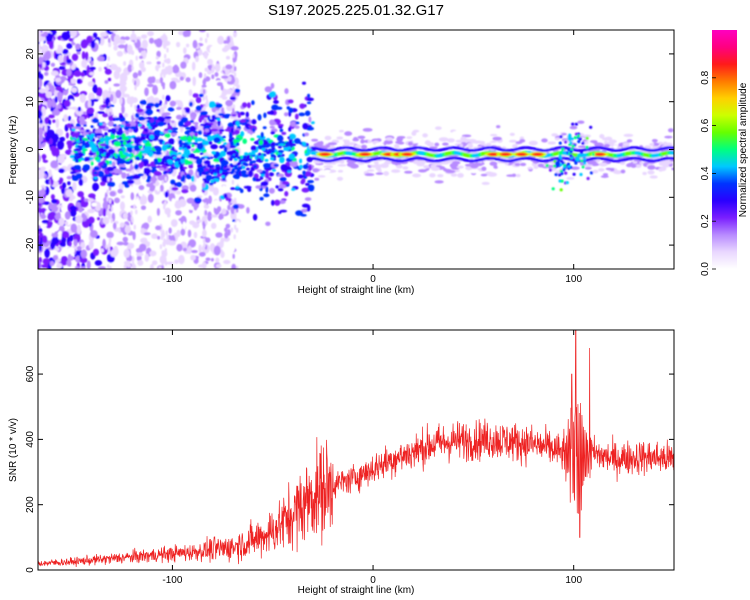  I want to click on y-tick-label: 400, so click(30, 439).